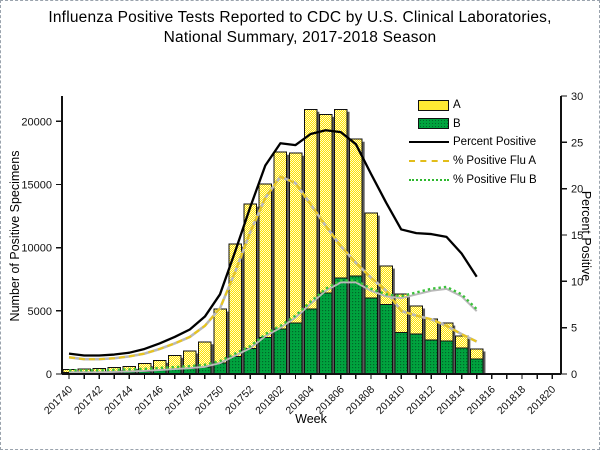 The width and height of the screenshot is (600, 451). What do you see at coordinates (311, 419) in the screenshot?
I see `x-axis-label: Week` at bounding box center [311, 419].